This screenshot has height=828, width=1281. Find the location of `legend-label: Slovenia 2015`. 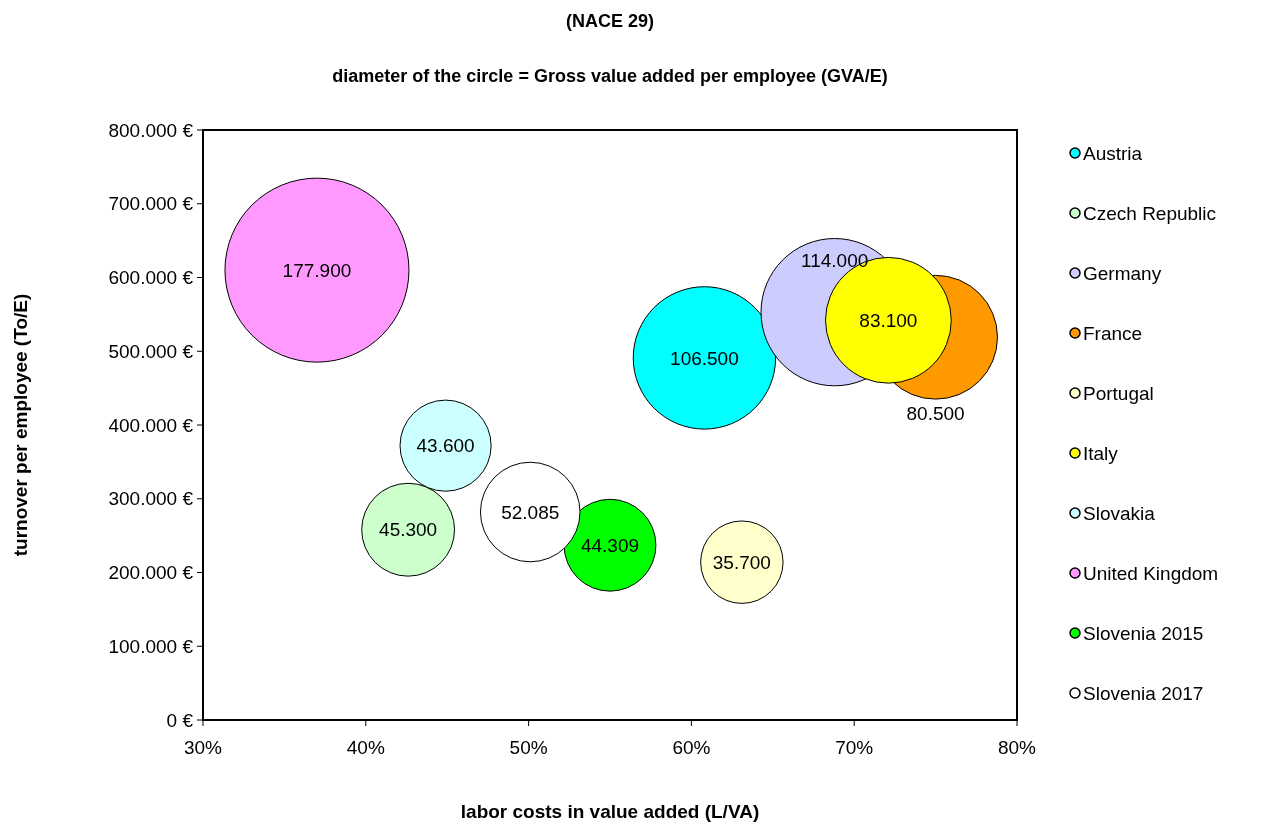

legend-label: Slovenia 2015 is located at coordinates (1143, 633).